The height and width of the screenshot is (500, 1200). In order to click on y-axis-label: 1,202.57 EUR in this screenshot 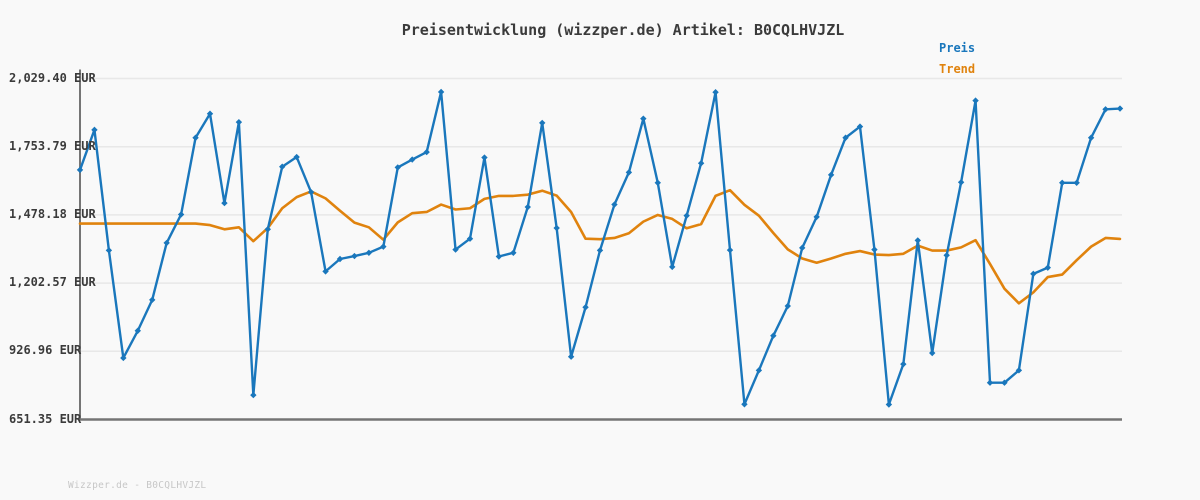, I will do `click(52, 282)`.